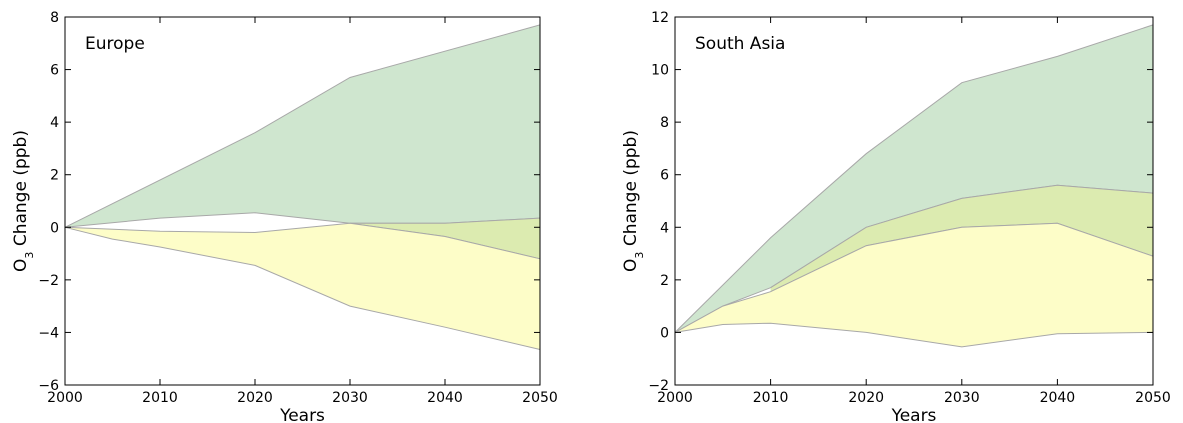 The width and height of the screenshot is (1183, 423). What do you see at coordinates (48, 386) in the screenshot?
I see `y-tick-label: −6` at bounding box center [48, 386].